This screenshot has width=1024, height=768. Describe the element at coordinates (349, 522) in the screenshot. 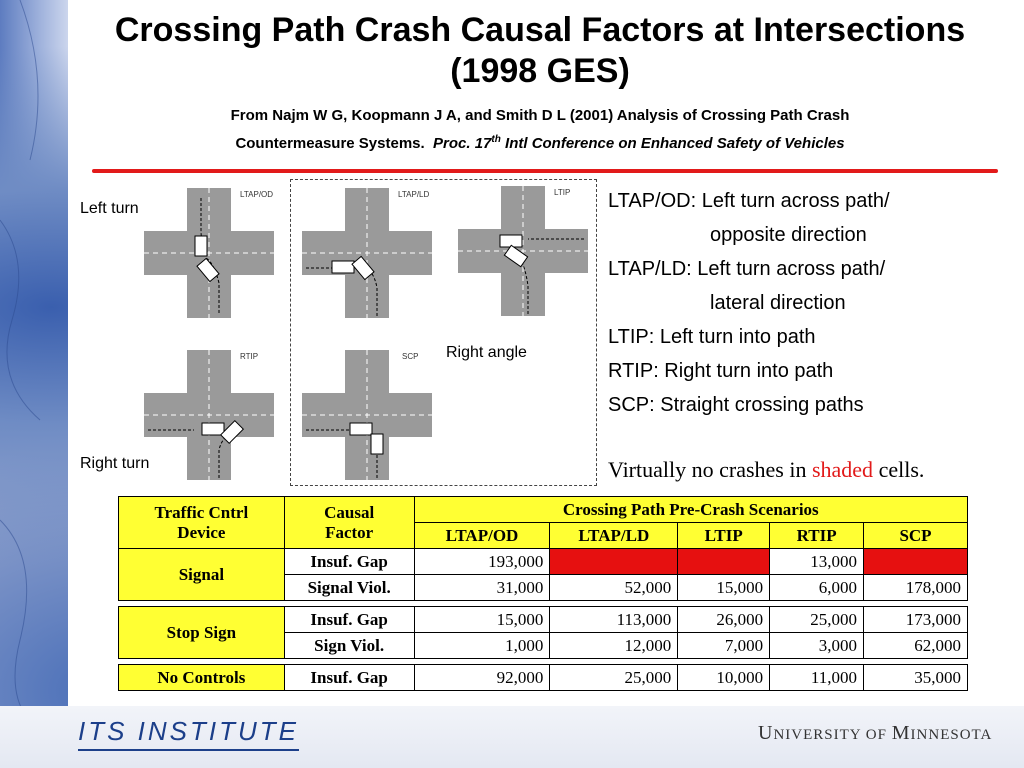

I see `header-factor: Causal Factor` at that location.